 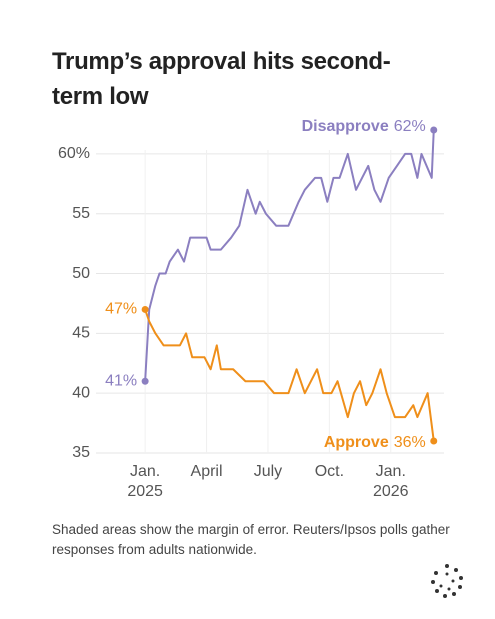 I want to click on value-label: 41%, so click(x=121, y=380).